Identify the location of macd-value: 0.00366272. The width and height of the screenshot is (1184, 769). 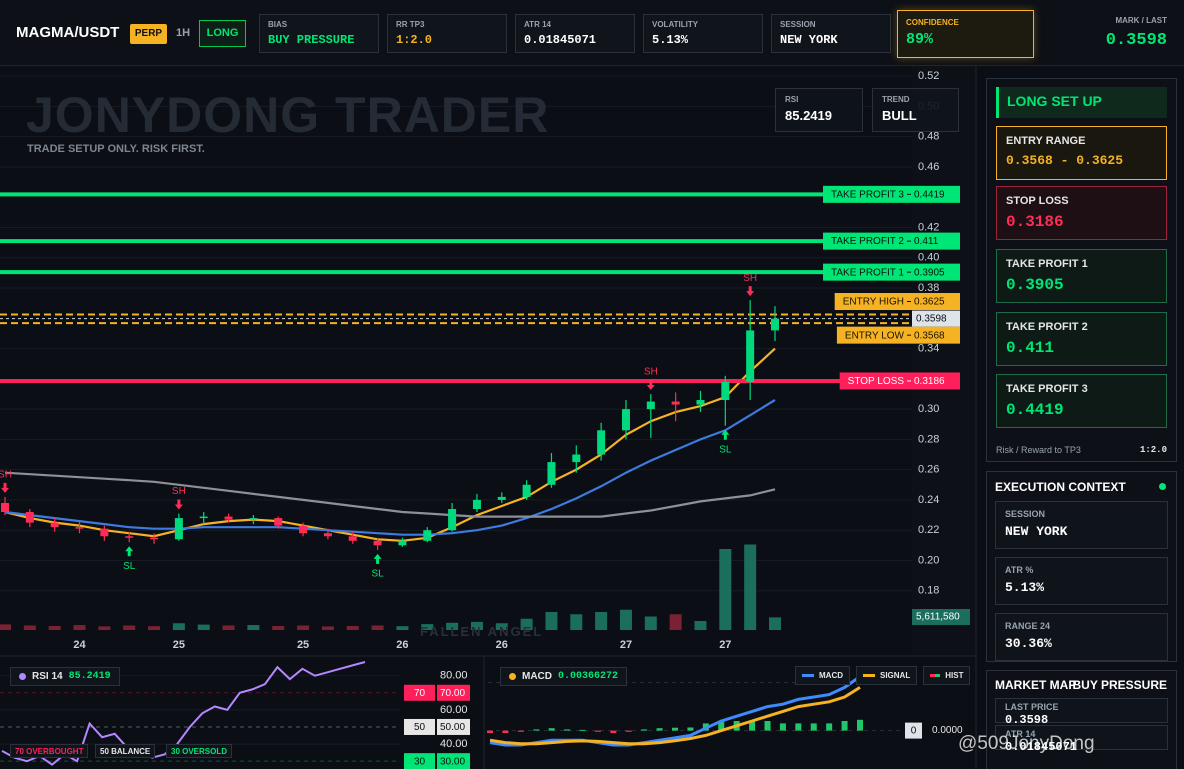
(588, 676).